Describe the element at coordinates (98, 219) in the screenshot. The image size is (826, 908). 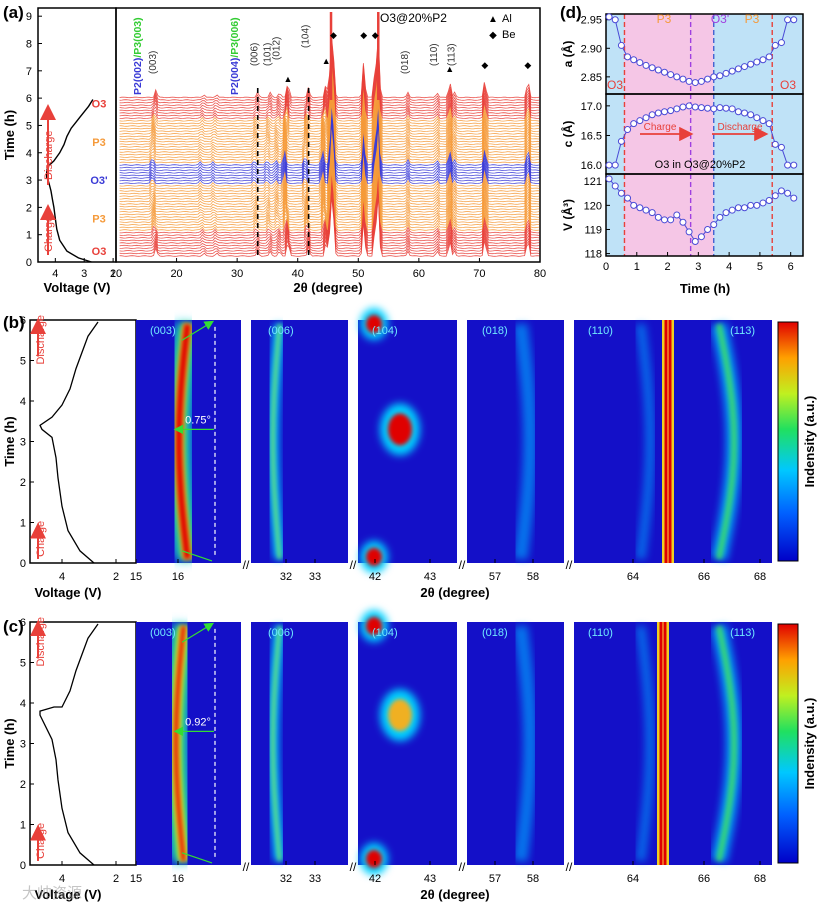
I see `phase-label: P3` at that location.